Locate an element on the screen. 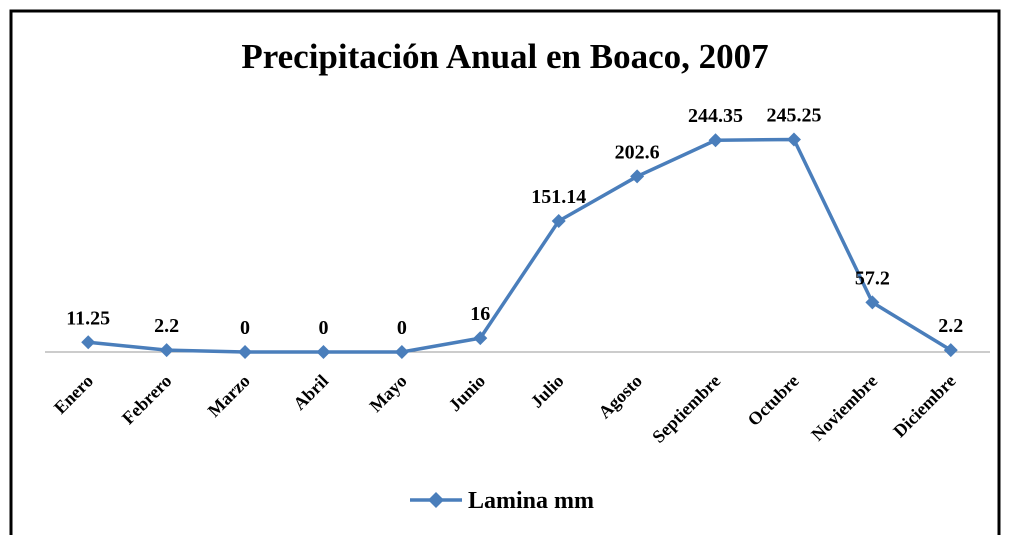 The height and width of the screenshot is (535, 1010). data-label: 244.35 is located at coordinates (715, 116).